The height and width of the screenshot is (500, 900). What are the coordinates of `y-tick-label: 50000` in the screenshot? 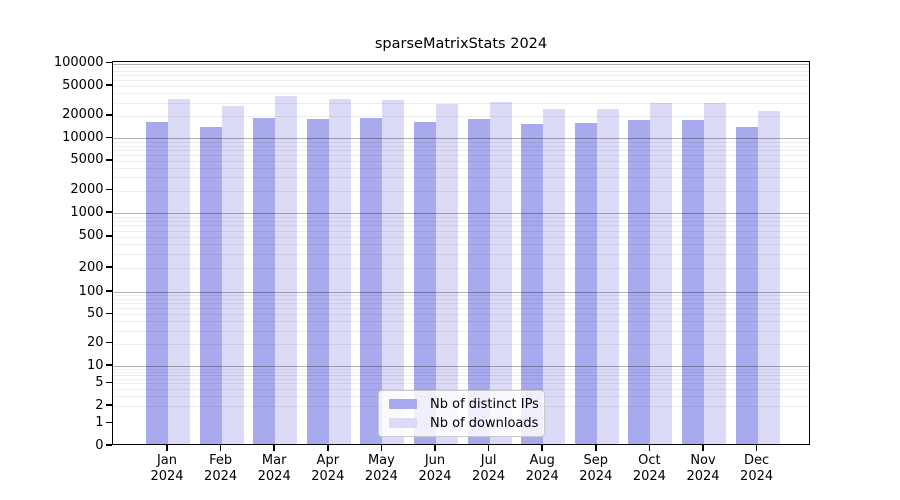 It's located at (83, 85).